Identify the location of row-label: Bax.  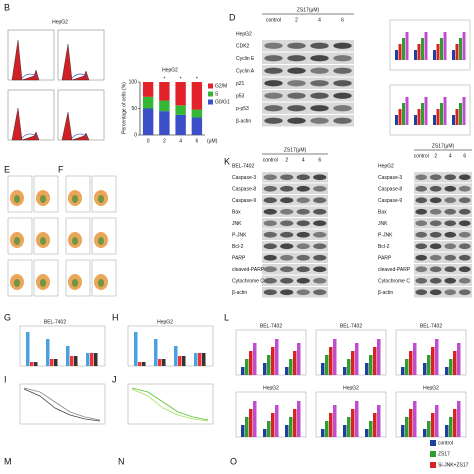
(236, 213).